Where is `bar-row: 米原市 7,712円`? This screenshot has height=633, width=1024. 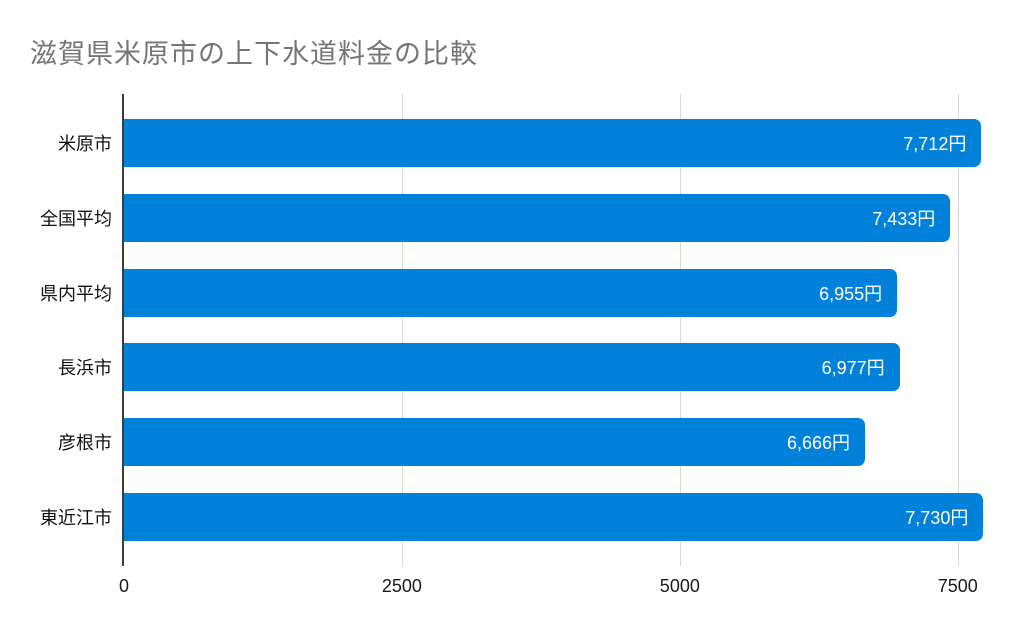 bar-row: 米原市 7,712円 is located at coordinates (524, 143).